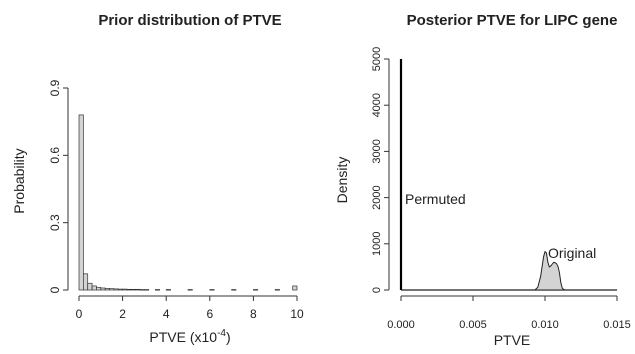 The height and width of the screenshot is (354, 635). What do you see at coordinates (55, 87) in the screenshot?
I see `prior-y-tick-label: 0.9` at bounding box center [55, 87].